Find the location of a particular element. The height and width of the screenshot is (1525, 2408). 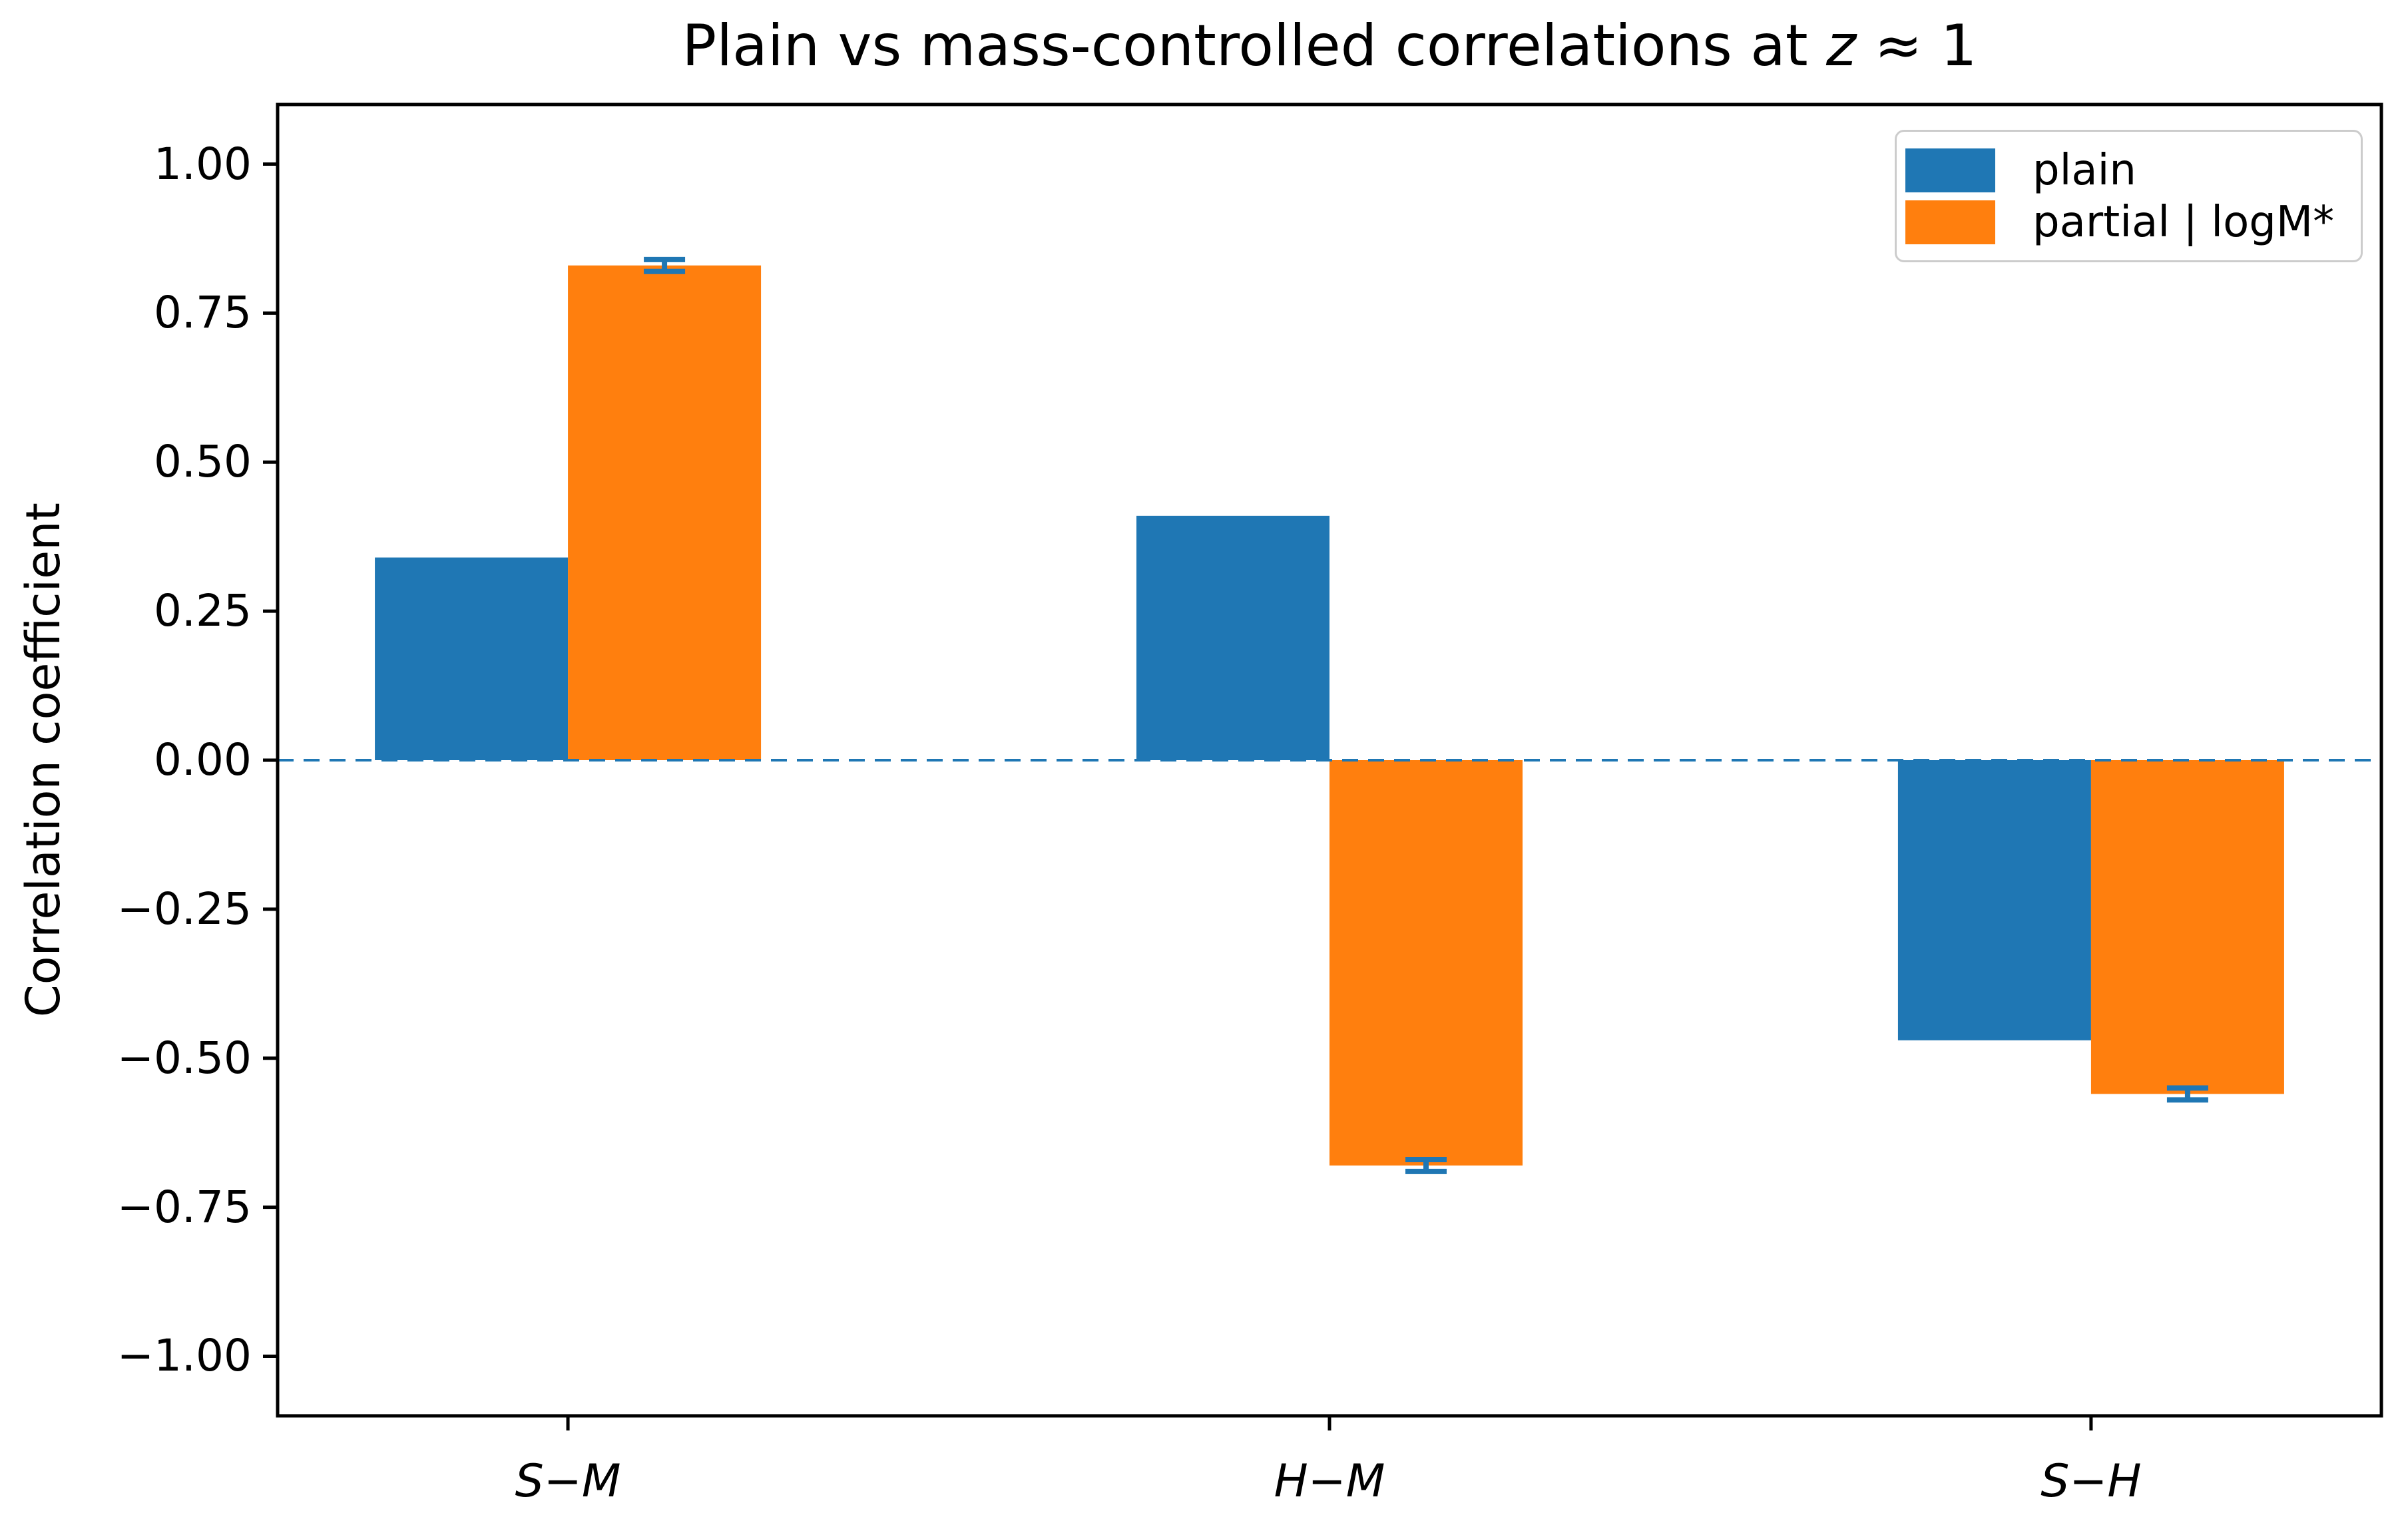

legend-item-partial: partial | logM* is located at coordinates (2126, 222).